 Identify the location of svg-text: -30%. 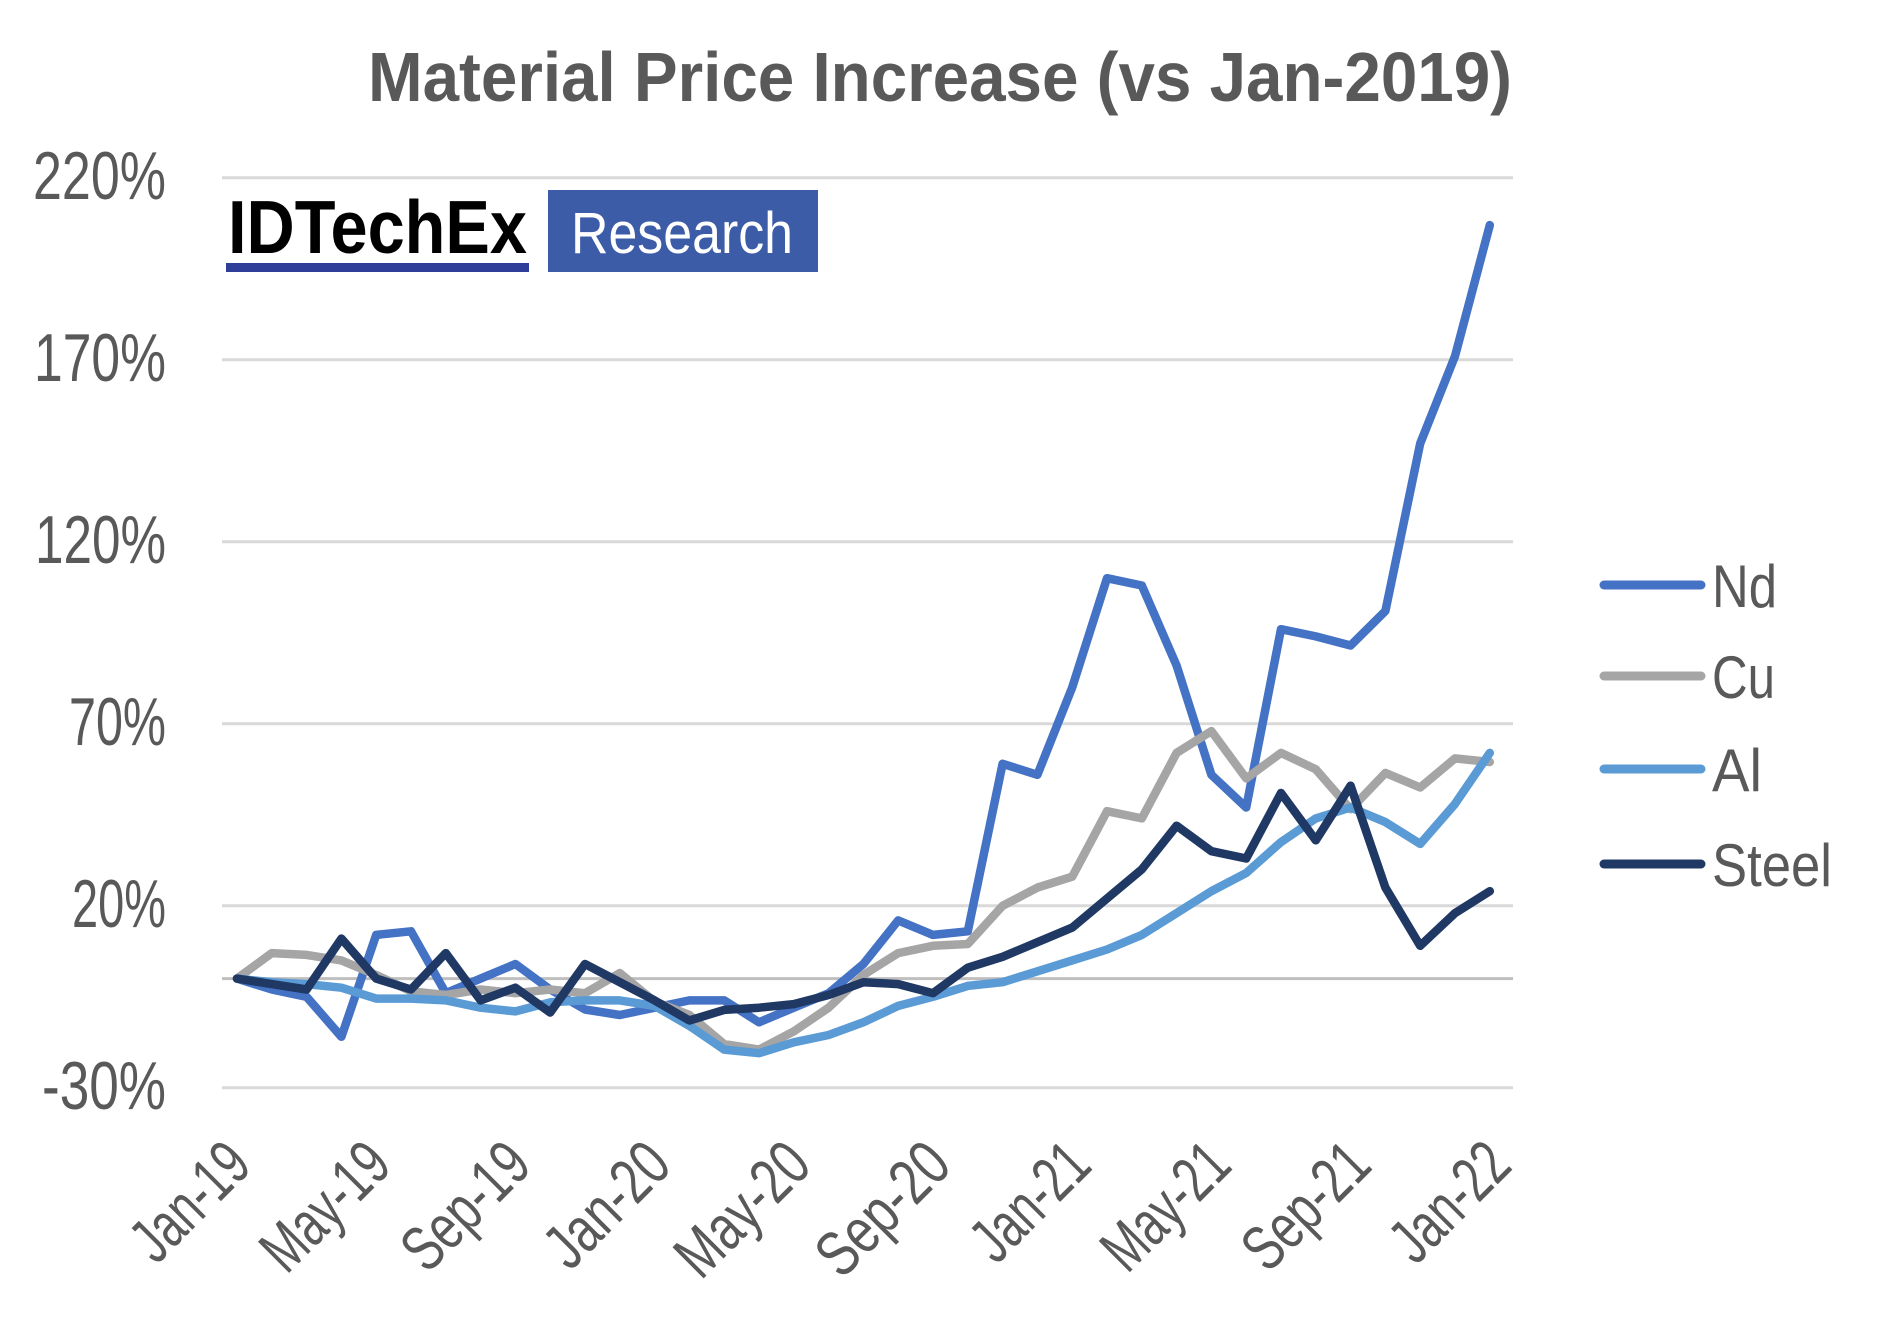
(104, 1086).